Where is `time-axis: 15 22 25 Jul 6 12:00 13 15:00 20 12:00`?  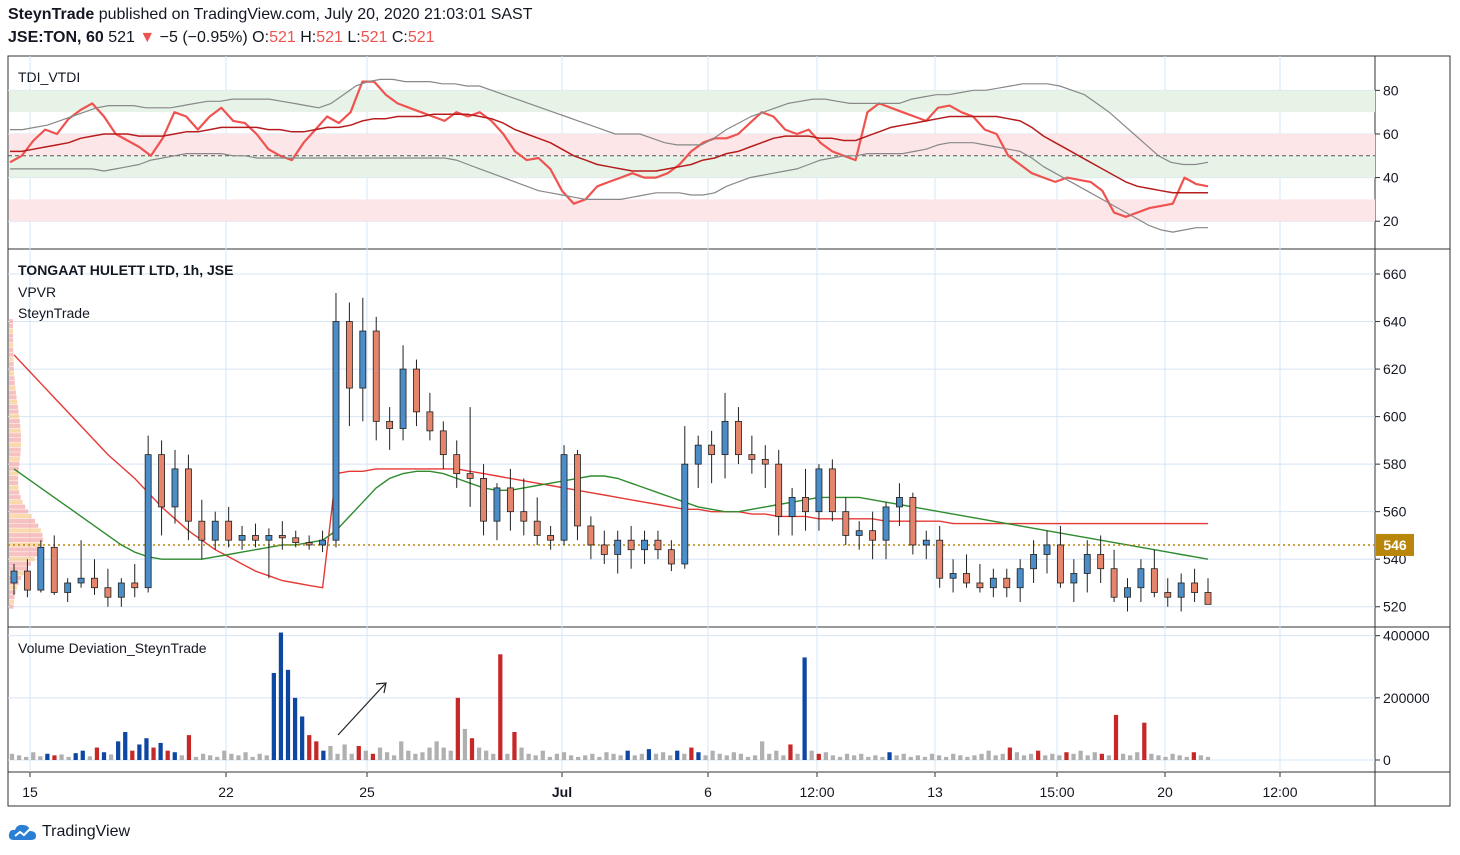
time-axis: 15 22 25 Jul 6 12:00 13 15:00 20 12:00 is located at coordinates (660, 786).